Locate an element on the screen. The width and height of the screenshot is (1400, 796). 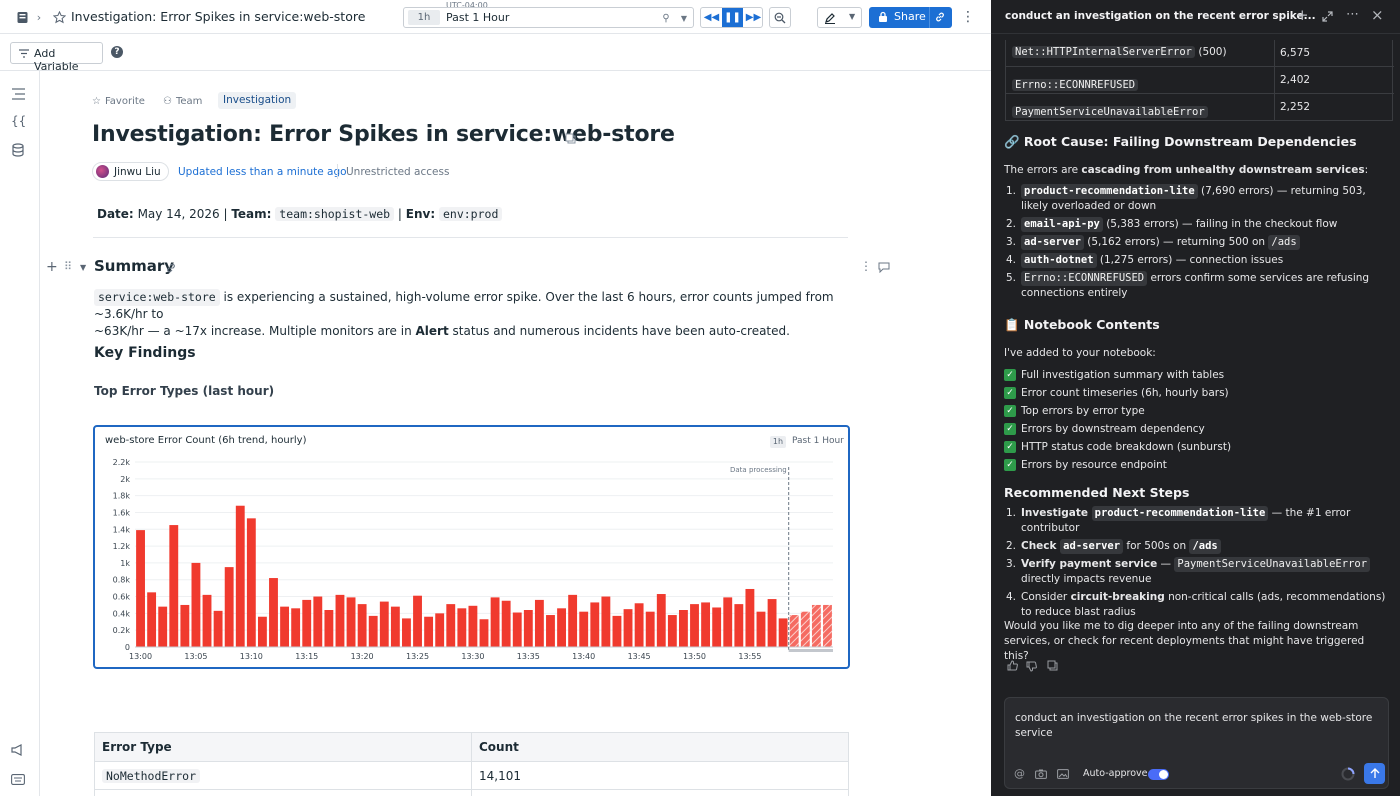
star-icon is located at coordinates (59, 17).